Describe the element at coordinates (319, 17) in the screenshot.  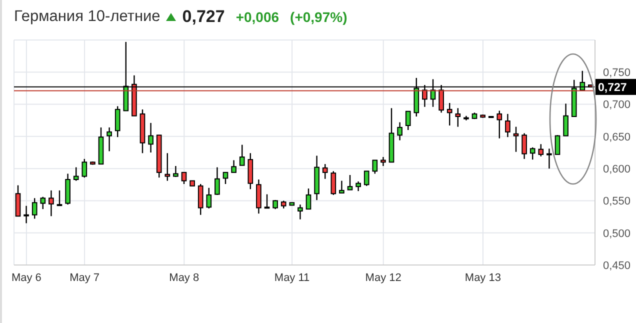
I see `text: (+0,97%)` at that location.